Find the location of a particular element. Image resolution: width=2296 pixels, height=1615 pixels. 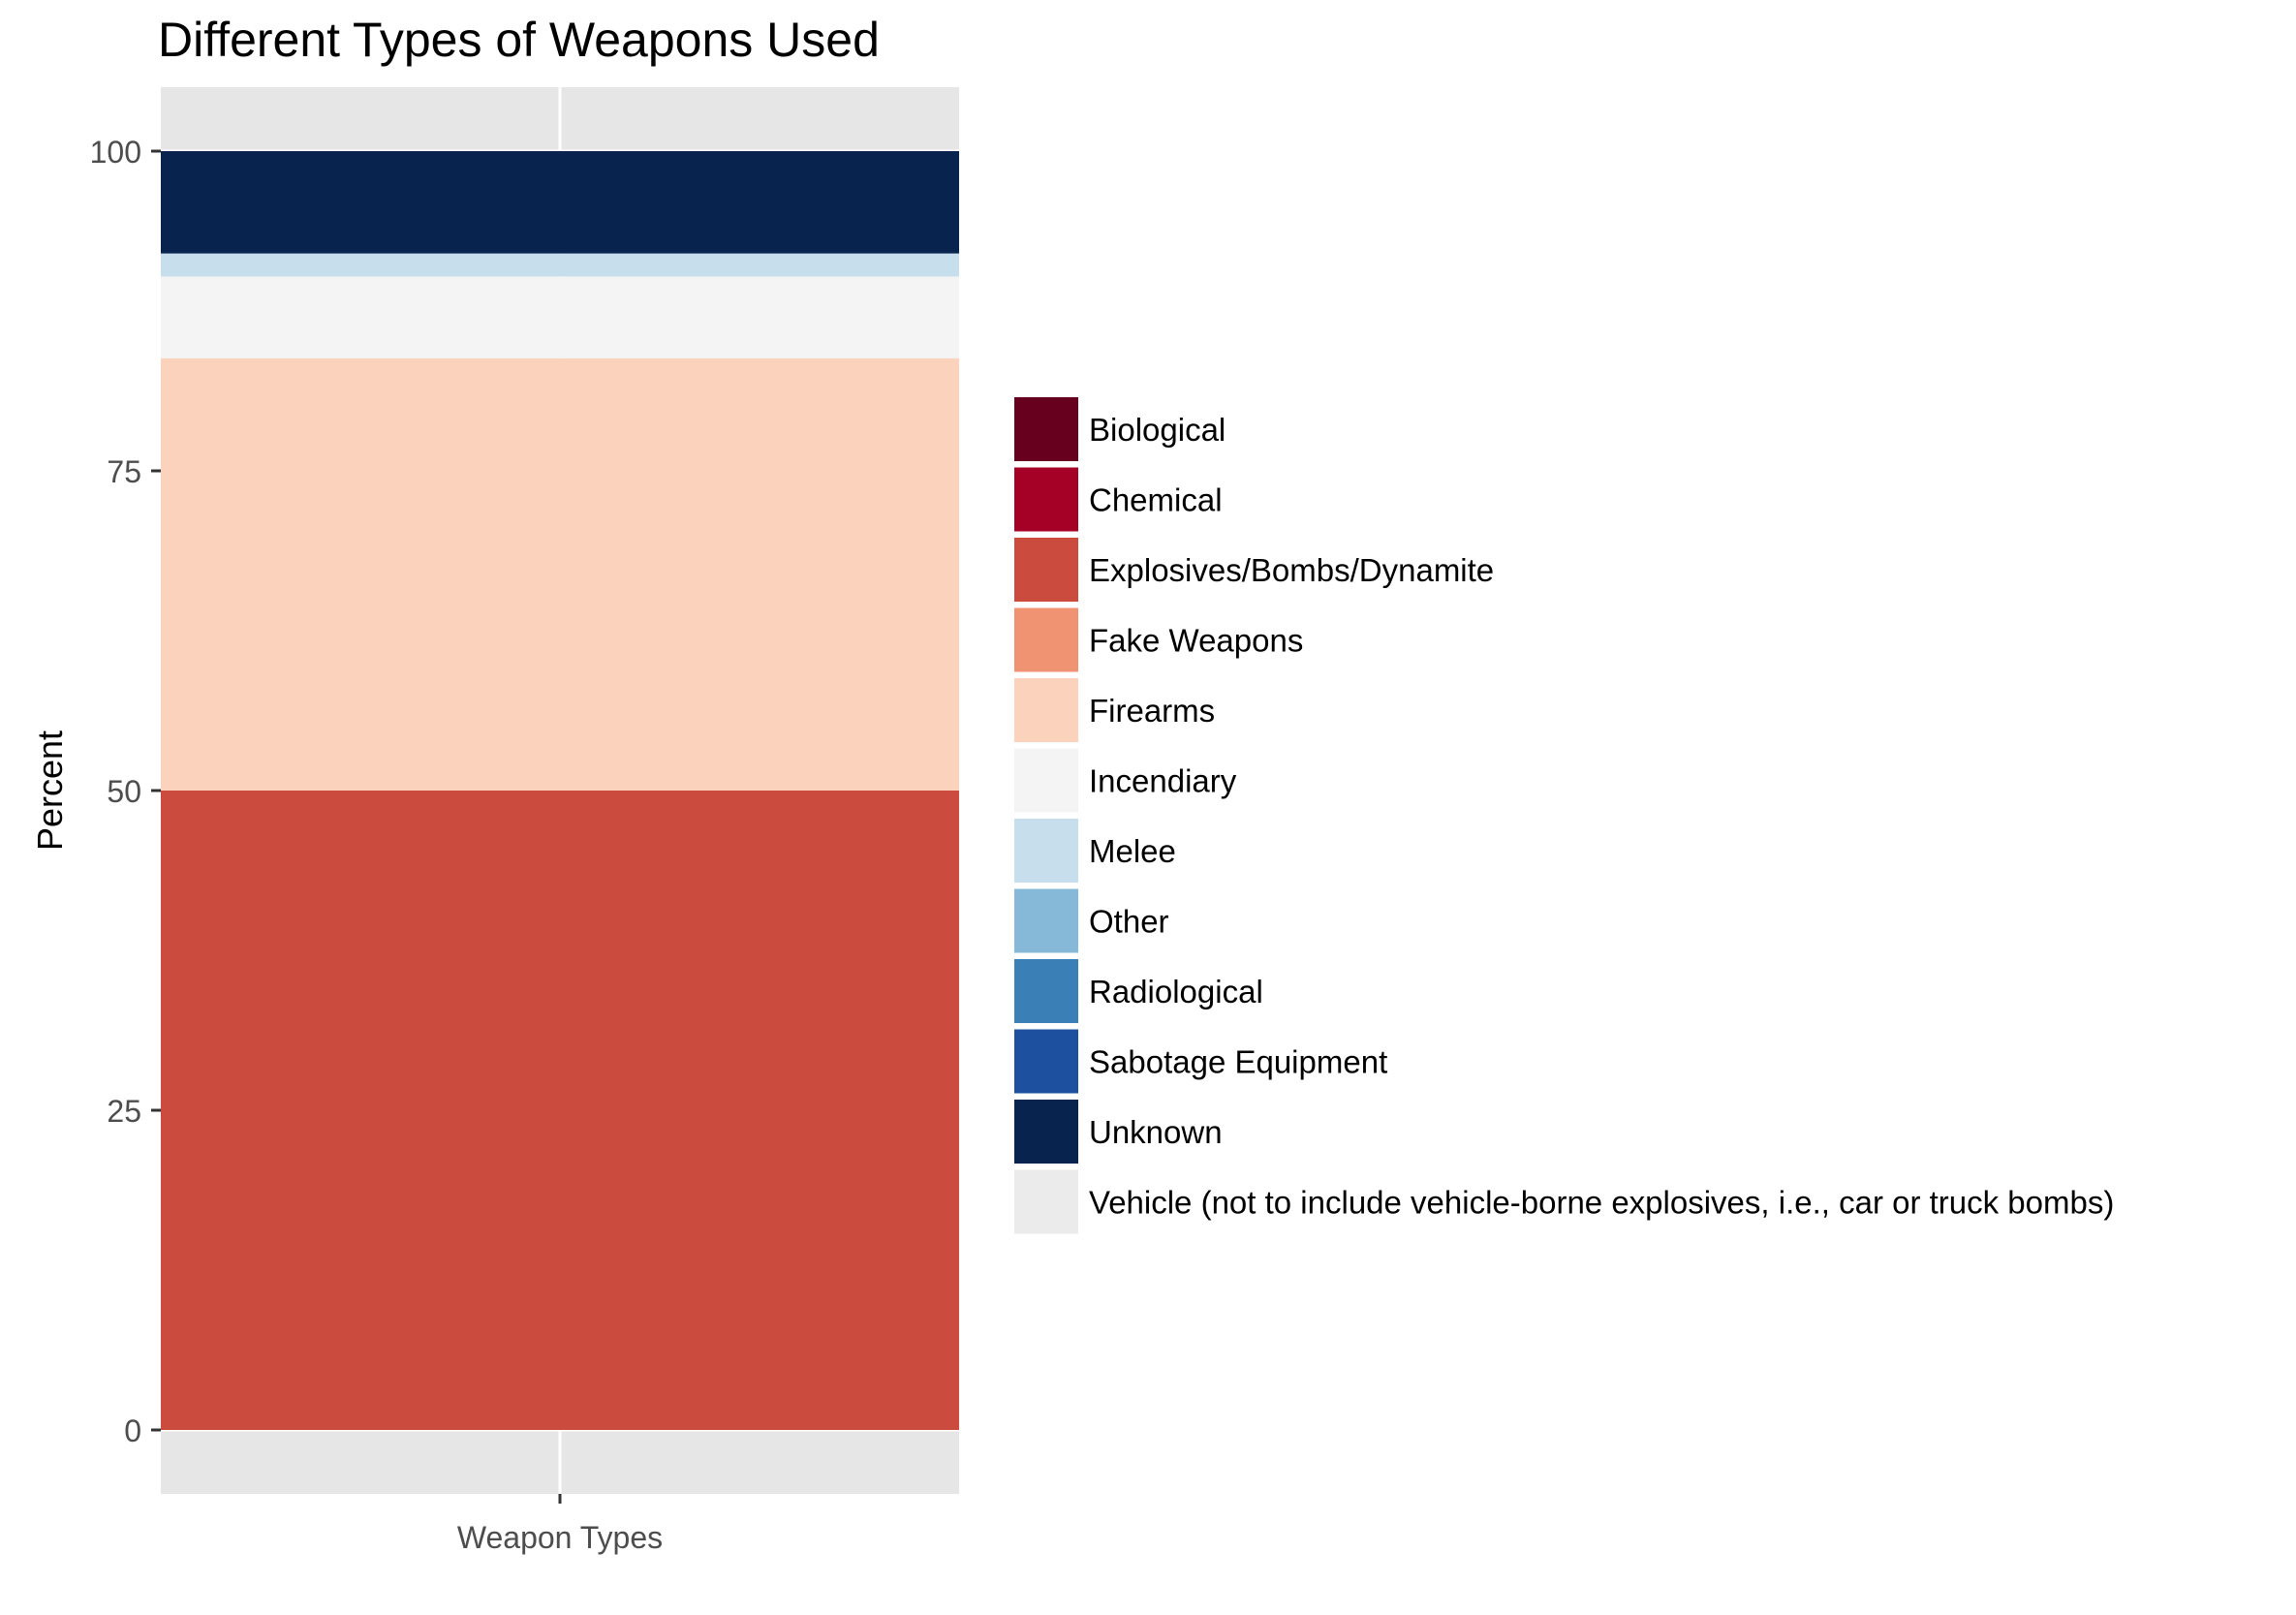

legend-label: Melee is located at coordinates (1132, 851).